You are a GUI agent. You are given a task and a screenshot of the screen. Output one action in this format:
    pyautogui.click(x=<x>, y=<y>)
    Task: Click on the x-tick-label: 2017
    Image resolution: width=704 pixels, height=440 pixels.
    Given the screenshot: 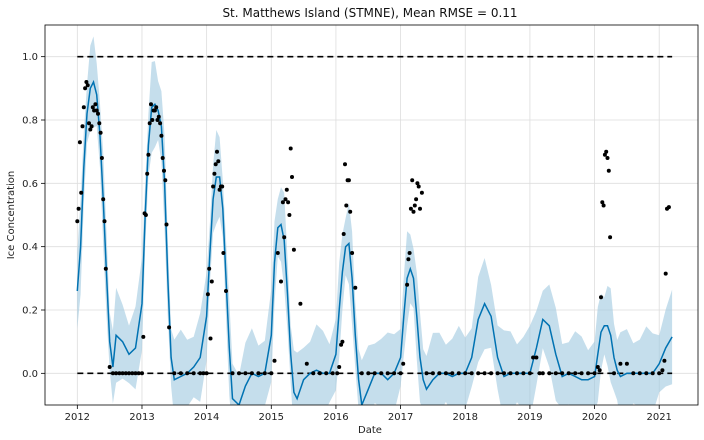 What is the action you would take?
    pyautogui.click(x=400, y=417)
    